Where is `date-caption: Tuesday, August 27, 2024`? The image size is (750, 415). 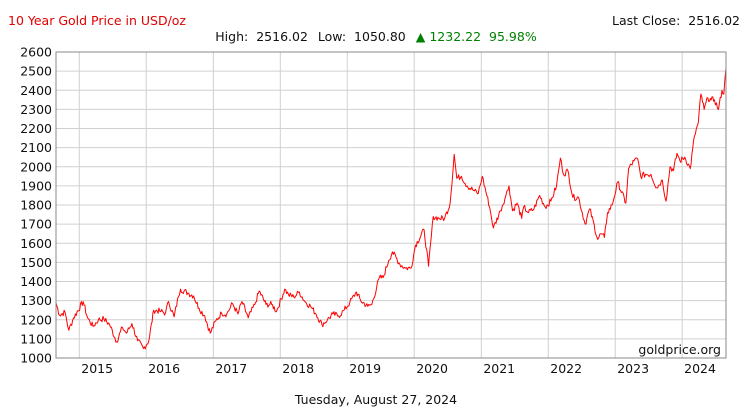
date-caption: Tuesday, August 27, 2024 is located at coordinates (375, 399).